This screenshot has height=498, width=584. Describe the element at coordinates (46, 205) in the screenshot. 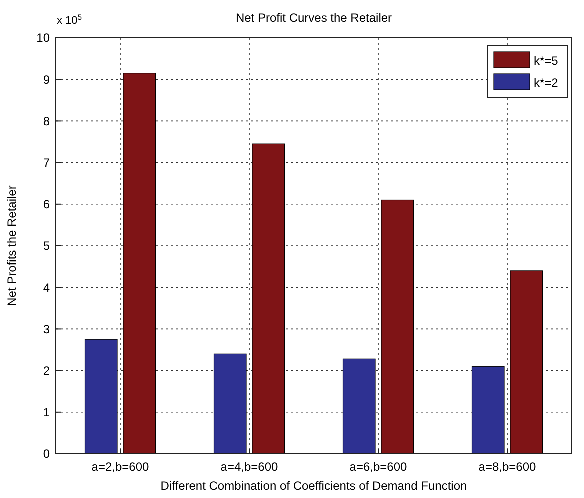

I see `y-tick-label: 6` at that location.